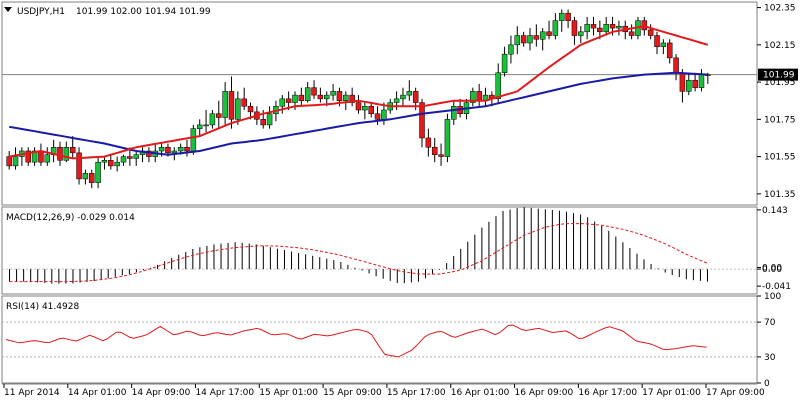 The image size is (800, 404). What do you see at coordinates (416, 393) in the screenshot?
I see `time-tick-label: 15 Apr 17:00` at bounding box center [416, 393].